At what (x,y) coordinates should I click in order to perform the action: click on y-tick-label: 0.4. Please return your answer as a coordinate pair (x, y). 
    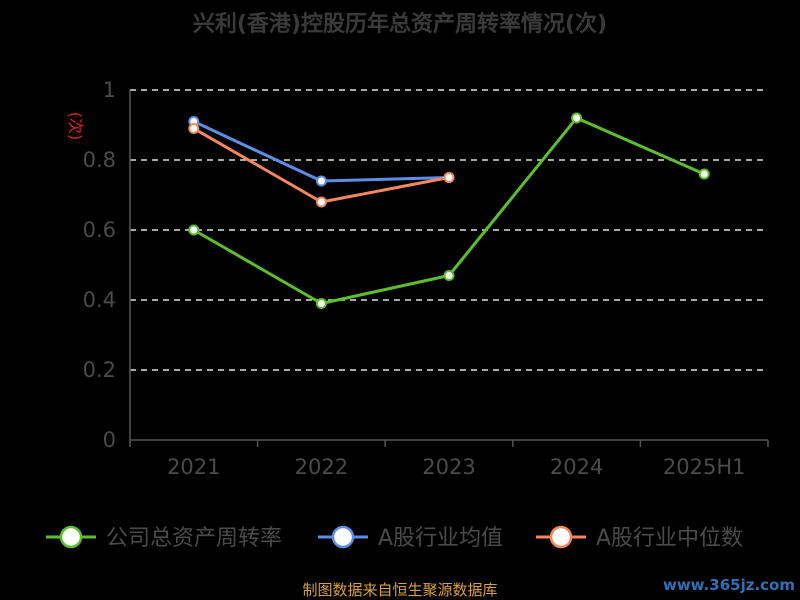
    Looking at the image, I should click on (99, 300).